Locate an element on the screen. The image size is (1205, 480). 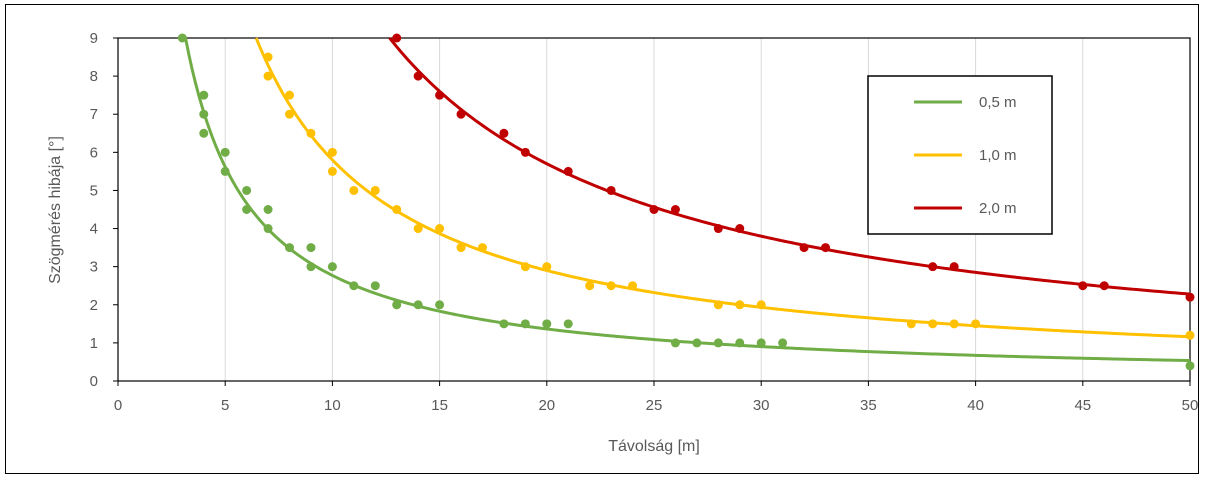
y-tick-label: 9 is located at coordinates (94, 38).